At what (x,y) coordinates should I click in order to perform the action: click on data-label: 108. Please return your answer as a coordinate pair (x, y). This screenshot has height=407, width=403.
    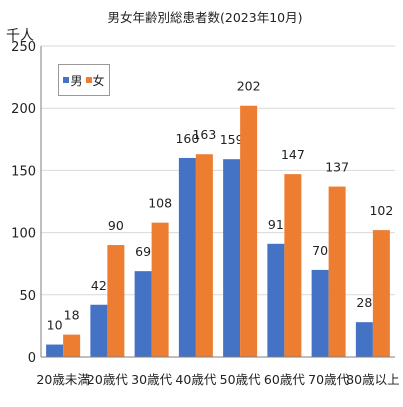
    Looking at the image, I should click on (160, 203).